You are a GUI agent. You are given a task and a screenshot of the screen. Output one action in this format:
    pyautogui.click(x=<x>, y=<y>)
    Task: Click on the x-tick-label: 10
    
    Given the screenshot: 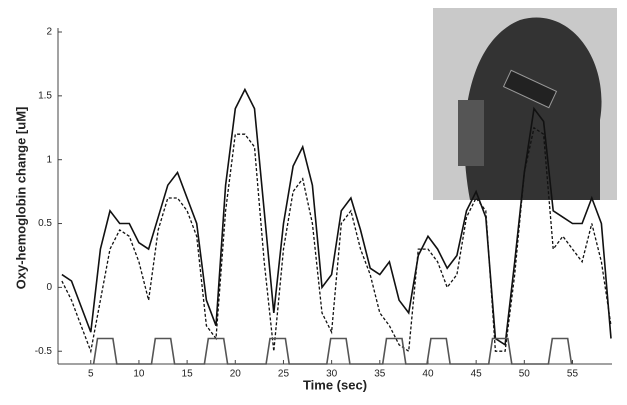 What is the action you would take?
    pyautogui.click(x=139, y=374)
    